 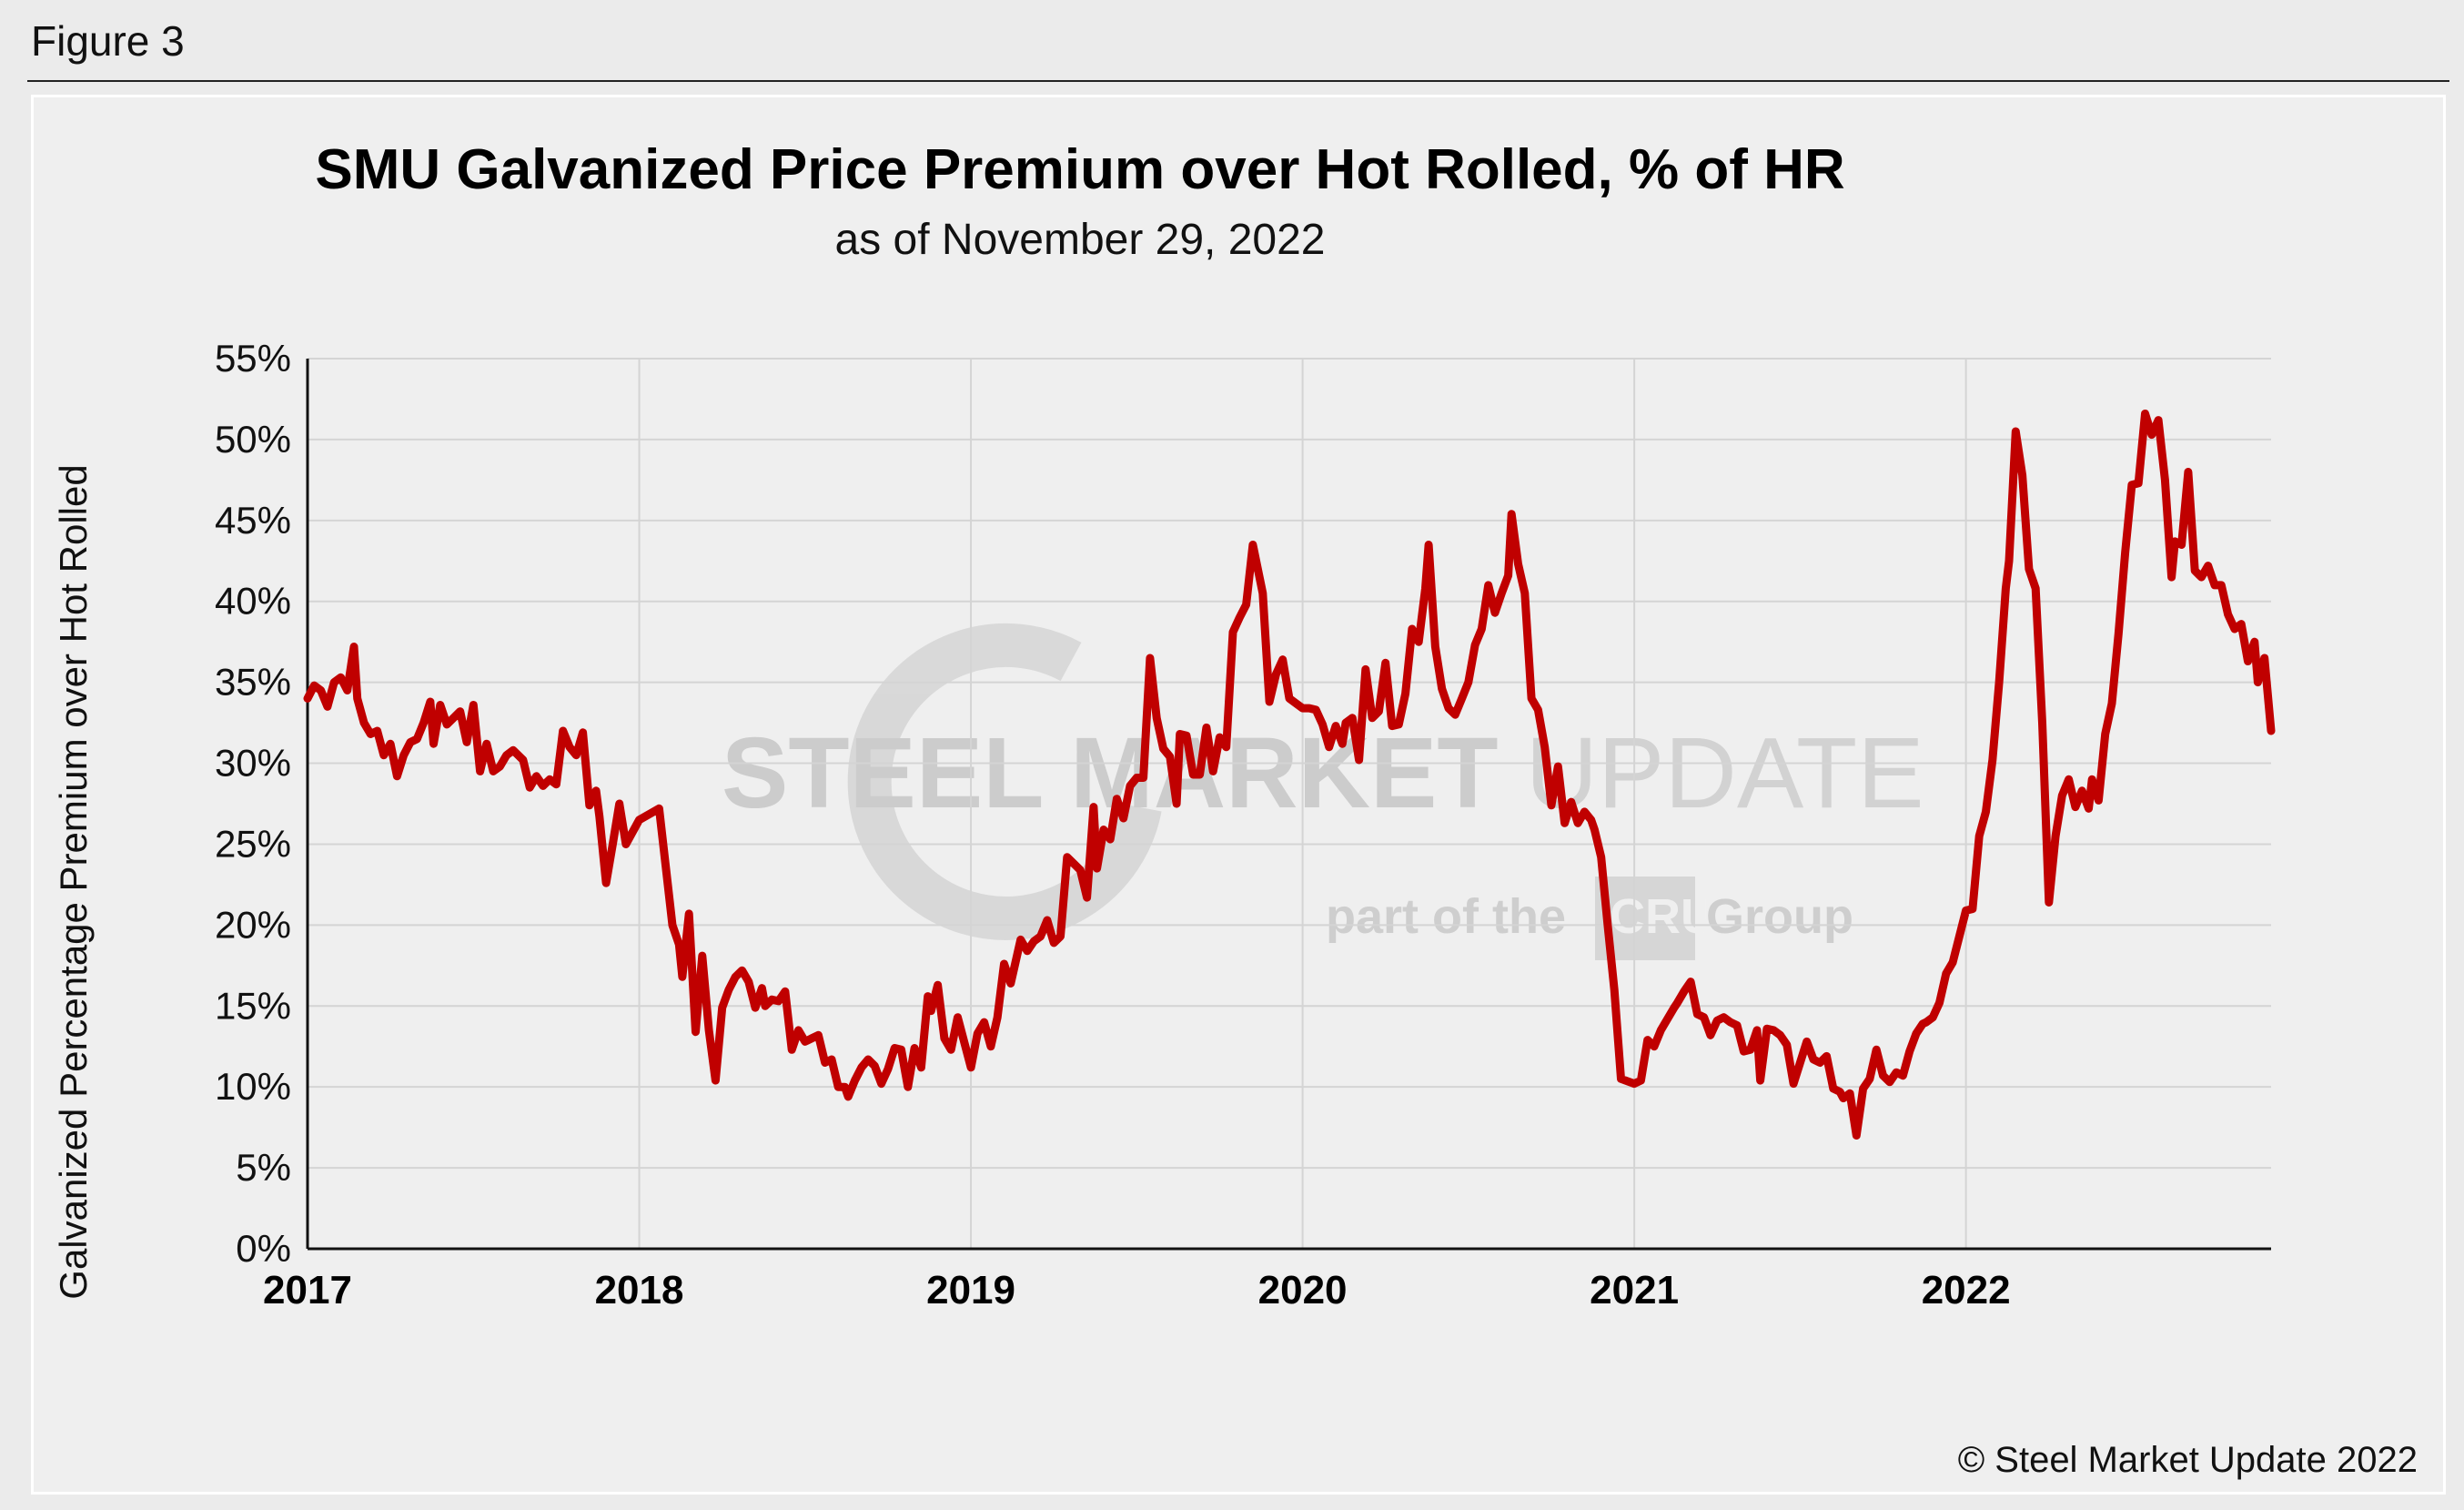 What do you see at coordinates (253, 924) in the screenshot?
I see `y-tick-label: 20%` at bounding box center [253, 924].